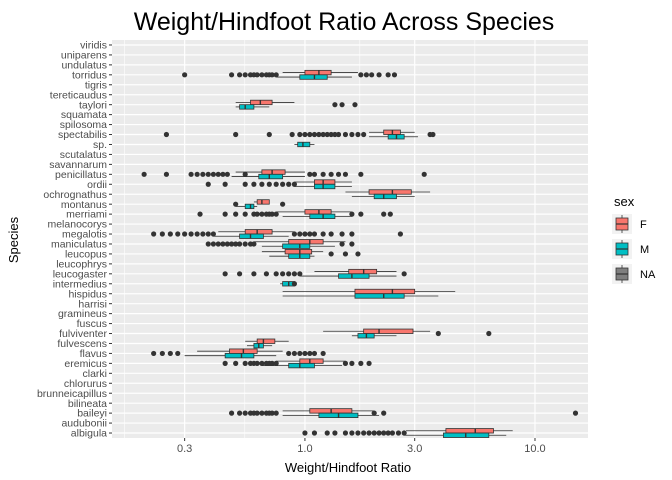  What do you see at coordinates (97, 185) in the screenshot?
I see `y-tick-label: ordii` at bounding box center [97, 185].